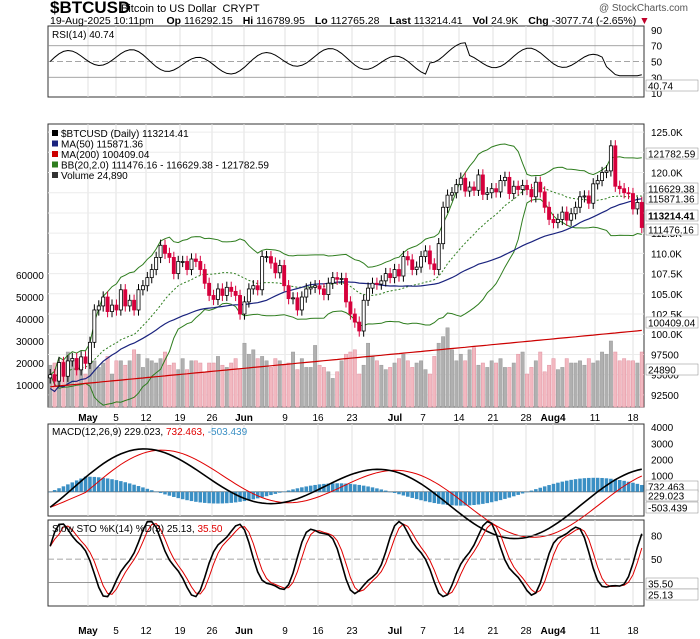  I want to click on last-price-box, so click(672, 215).